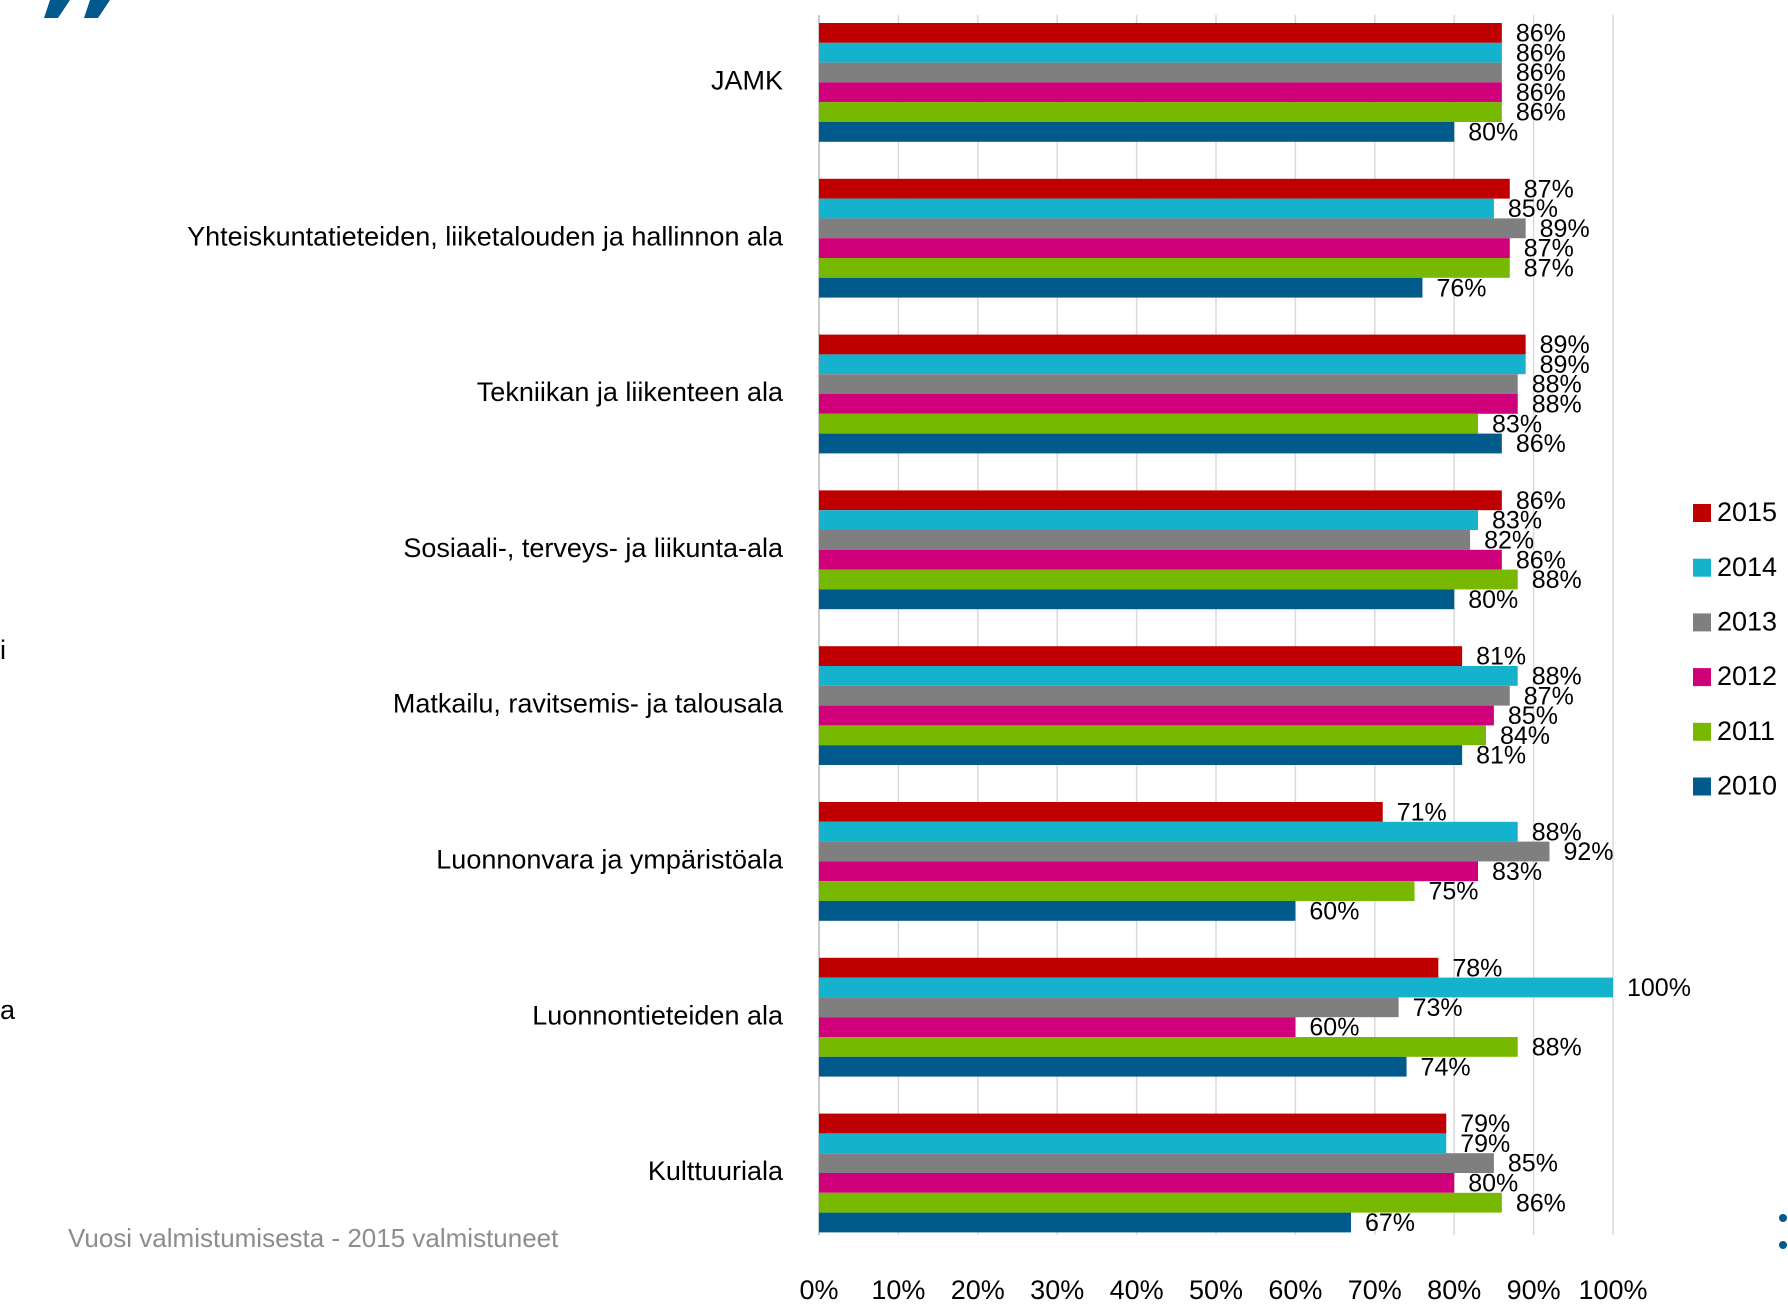 The image size is (1788, 1305). I want to click on category-label: Kulttuuriala, so click(716, 1171).